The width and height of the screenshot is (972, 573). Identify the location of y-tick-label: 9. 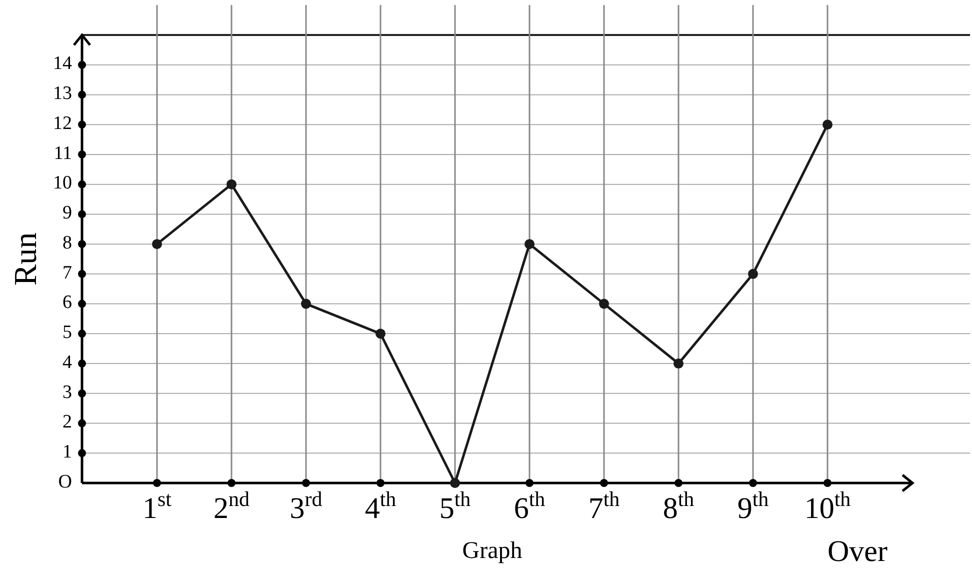
(67, 213).